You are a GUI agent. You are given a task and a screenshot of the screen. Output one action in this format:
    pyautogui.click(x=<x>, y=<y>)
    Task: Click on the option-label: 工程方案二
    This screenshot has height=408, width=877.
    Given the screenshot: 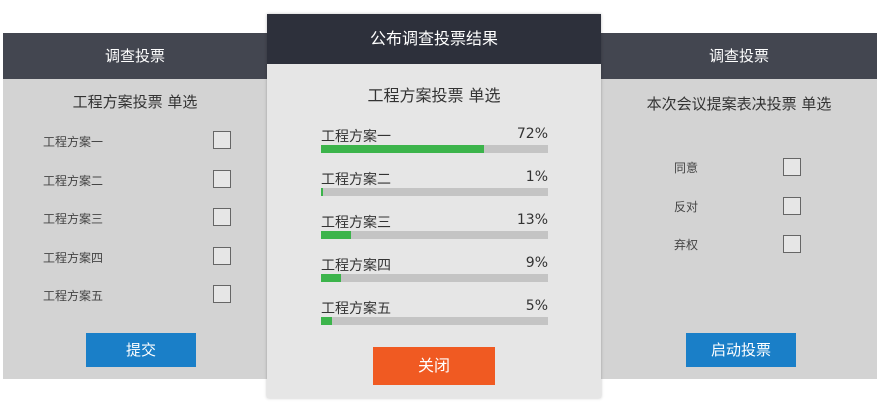 What is the action you would take?
    pyautogui.click(x=73, y=181)
    